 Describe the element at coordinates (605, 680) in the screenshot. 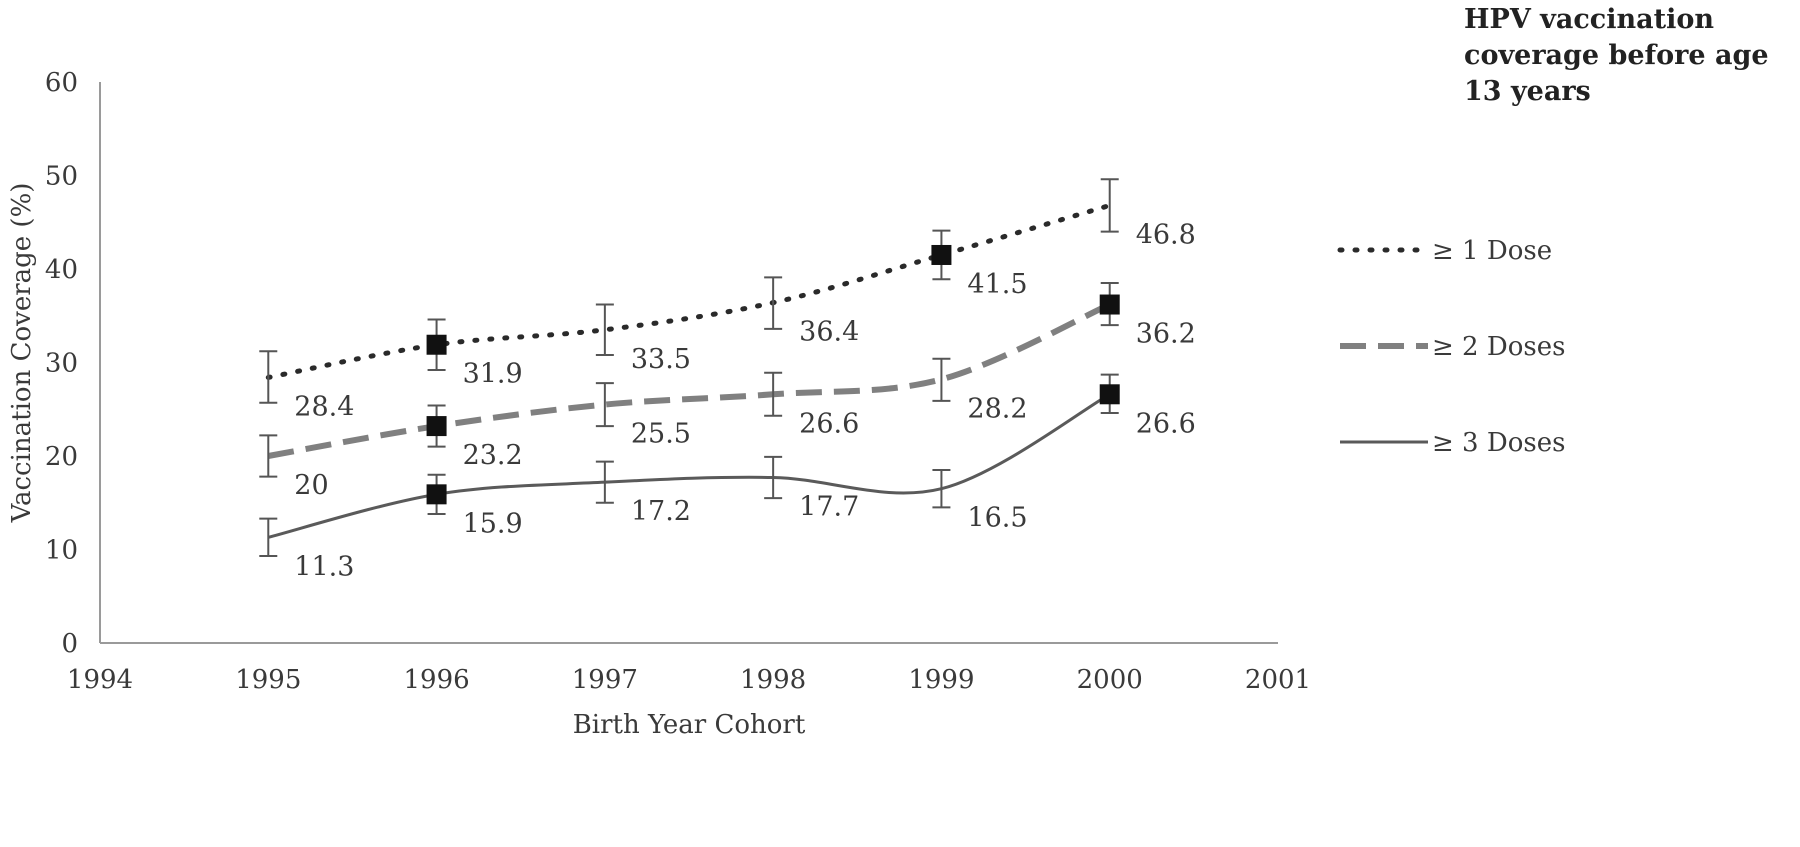

I see `x-tick-label: 1997` at that location.